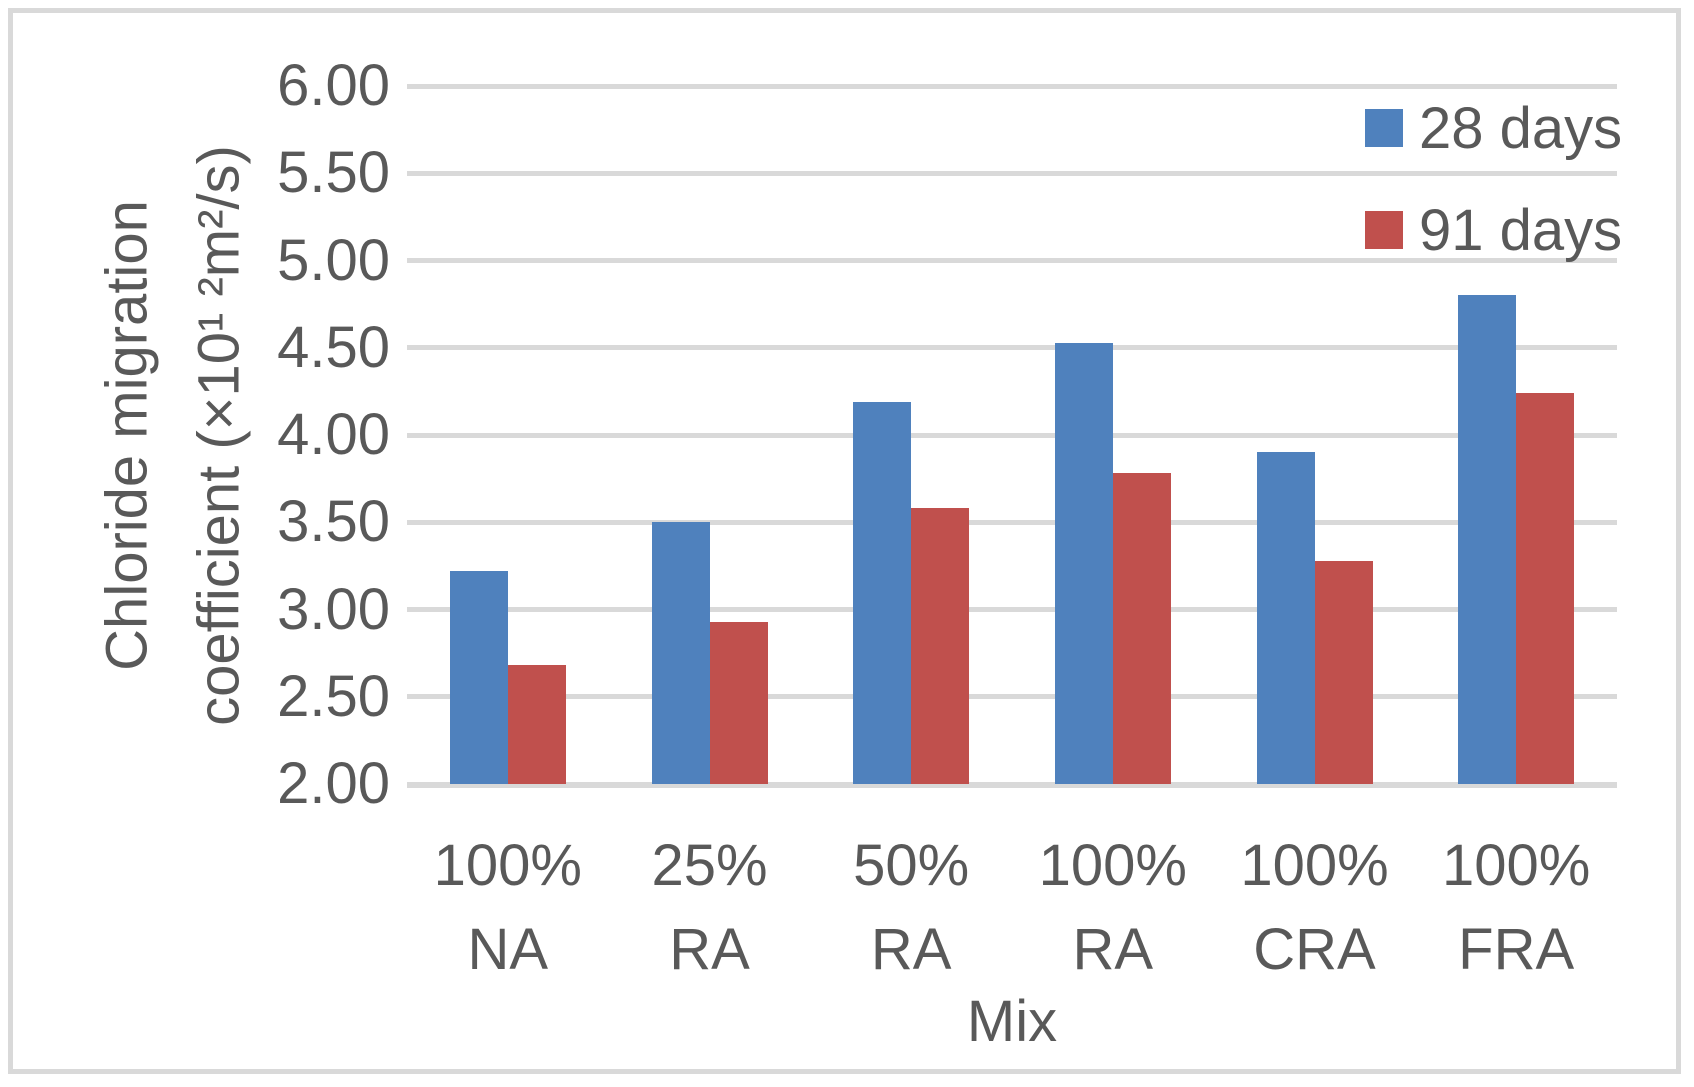  What do you see at coordinates (1521, 230) in the screenshot?
I see `legend-label-91-days: 91 days` at bounding box center [1521, 230].